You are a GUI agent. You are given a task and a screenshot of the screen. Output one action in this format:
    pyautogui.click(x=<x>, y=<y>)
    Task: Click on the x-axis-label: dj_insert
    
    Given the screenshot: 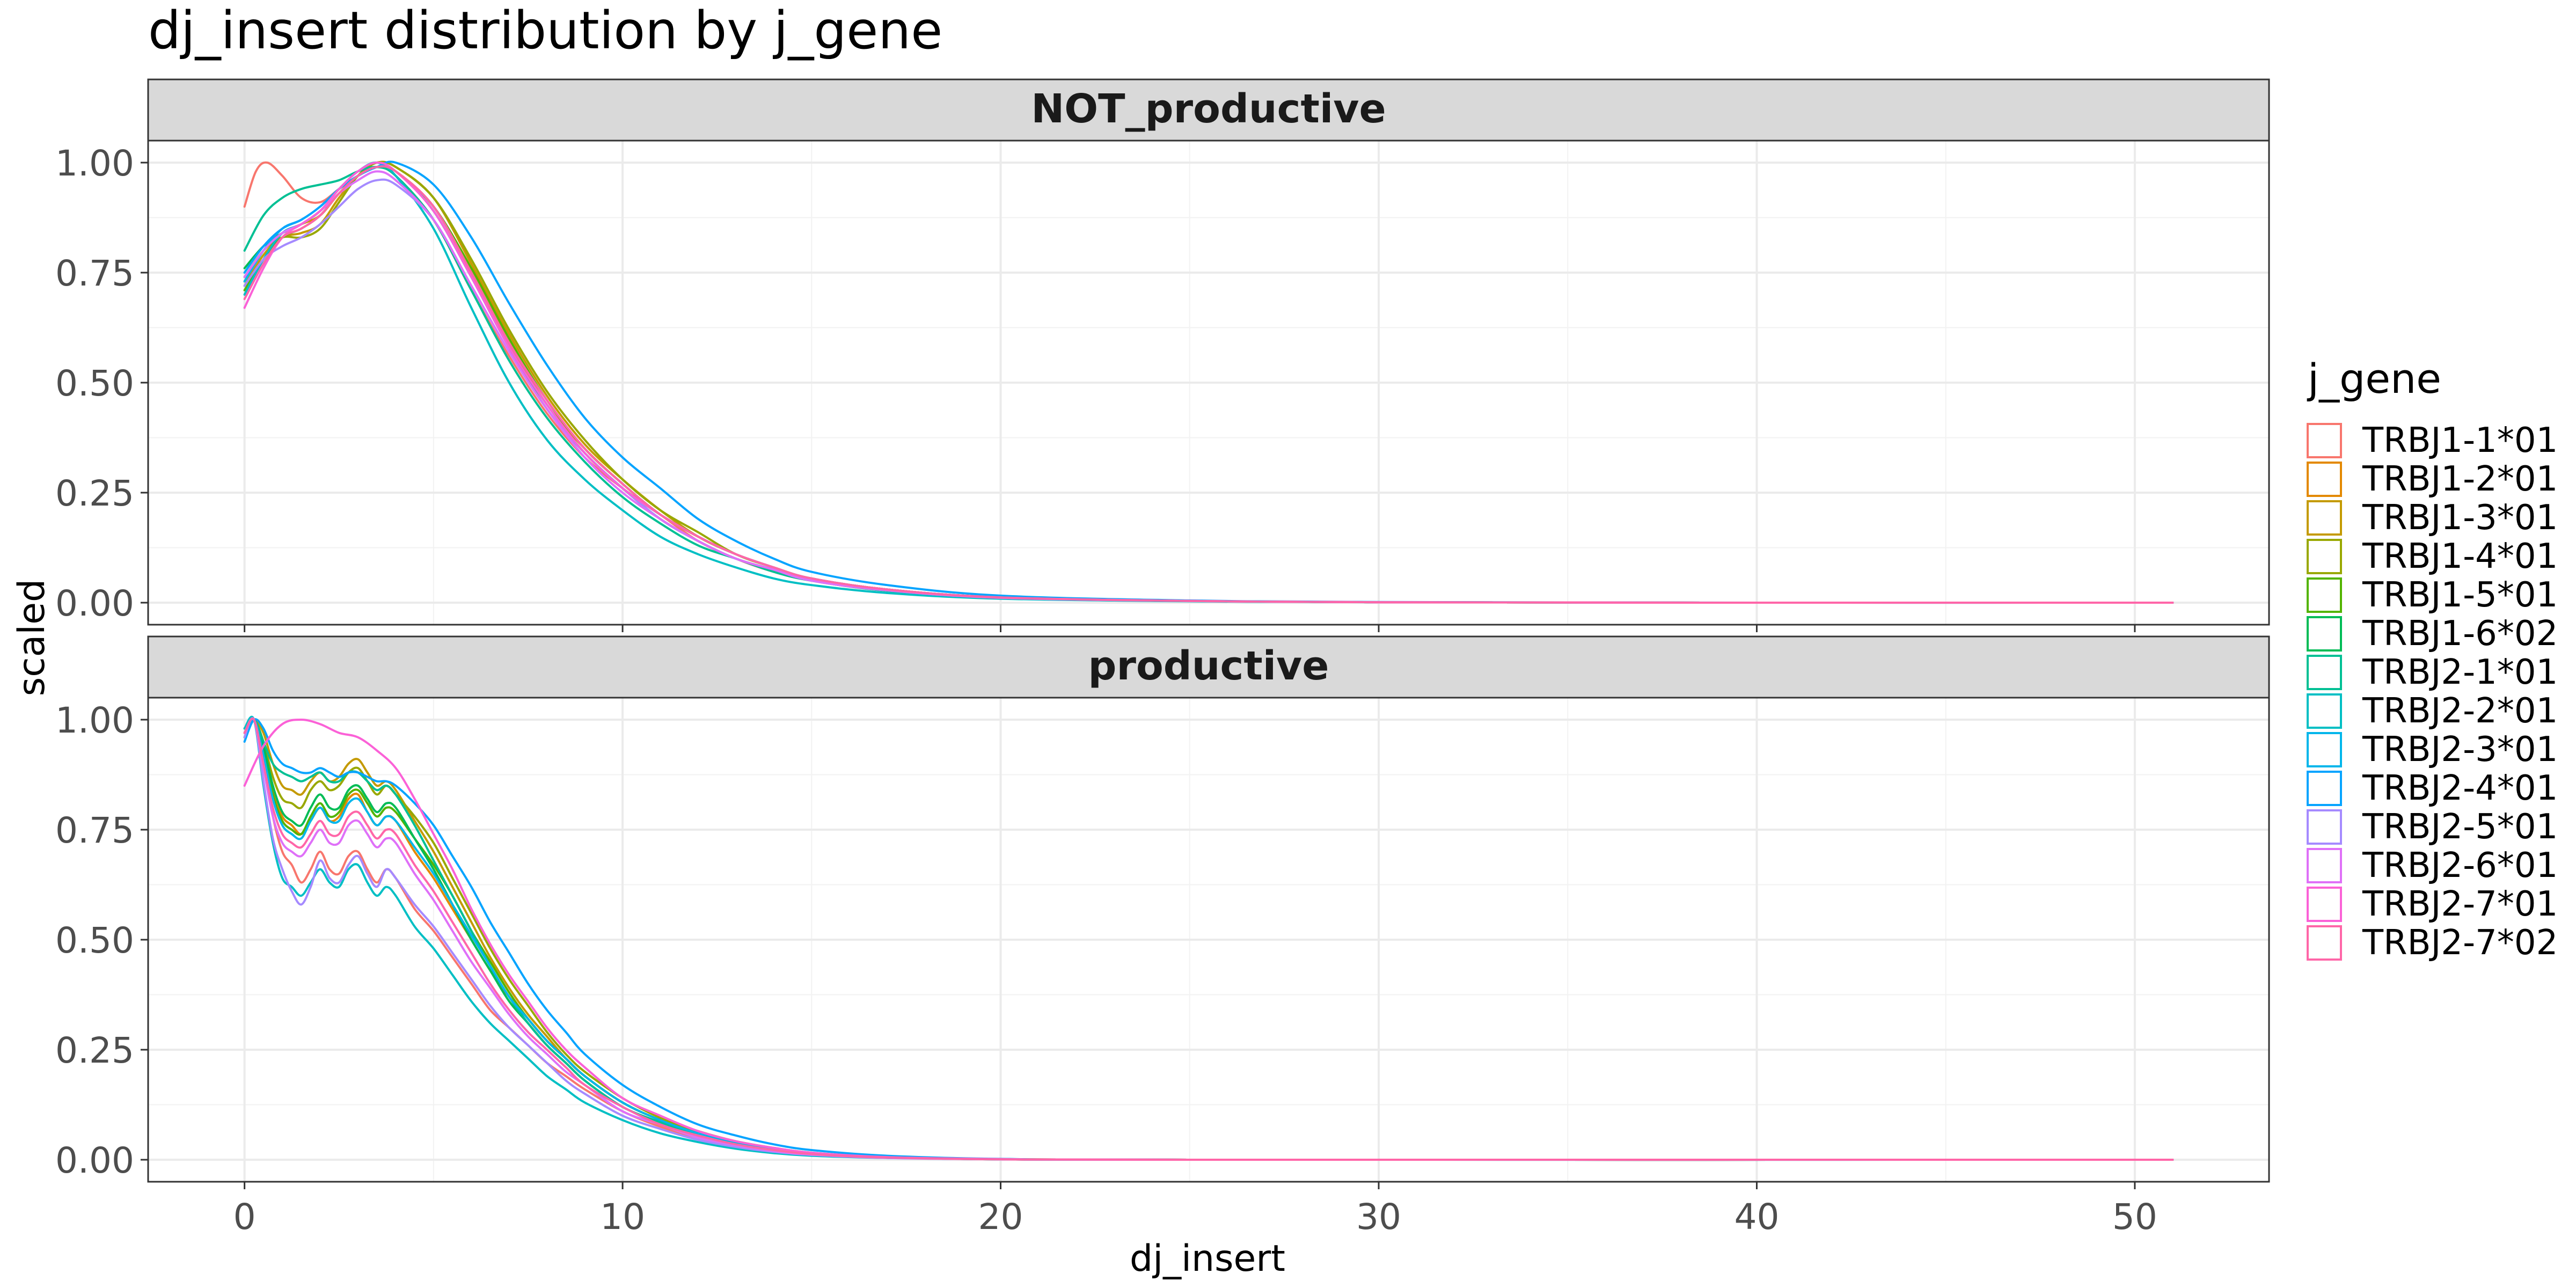 What is the action you would take?
    pyautogui.click(x=1207, y=1259)
    